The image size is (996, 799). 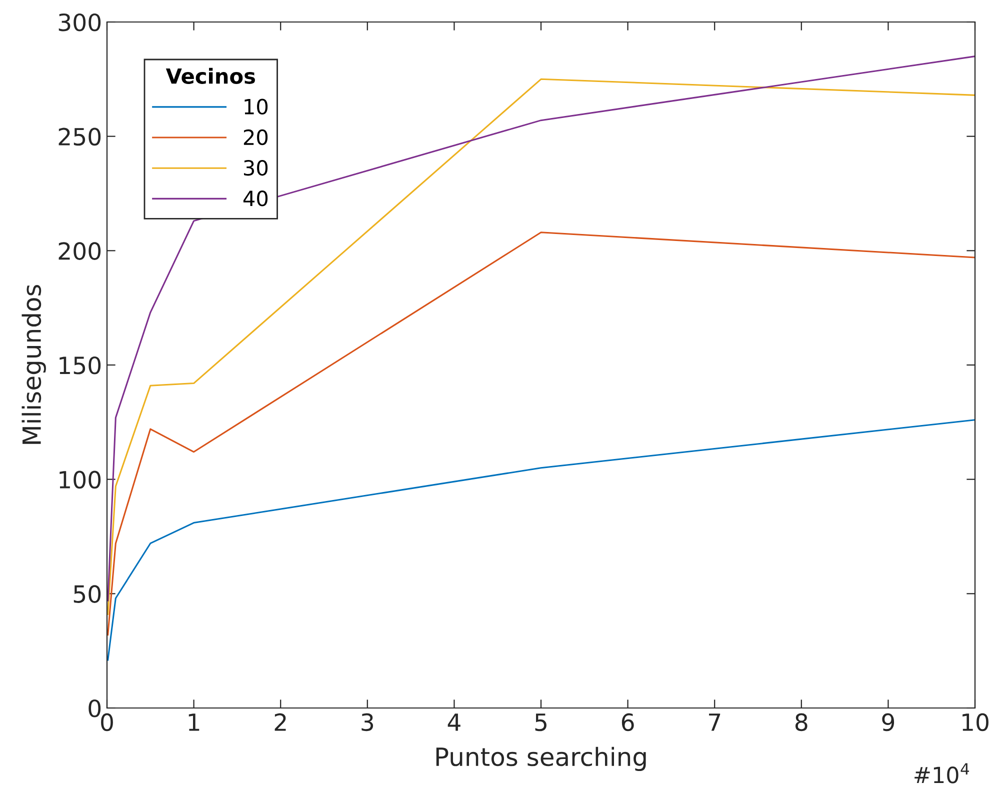 What do you see at coordinates (79, 22) in the screenshot?
I see `y-tick-label: 300` at bounding box center [79, 22].